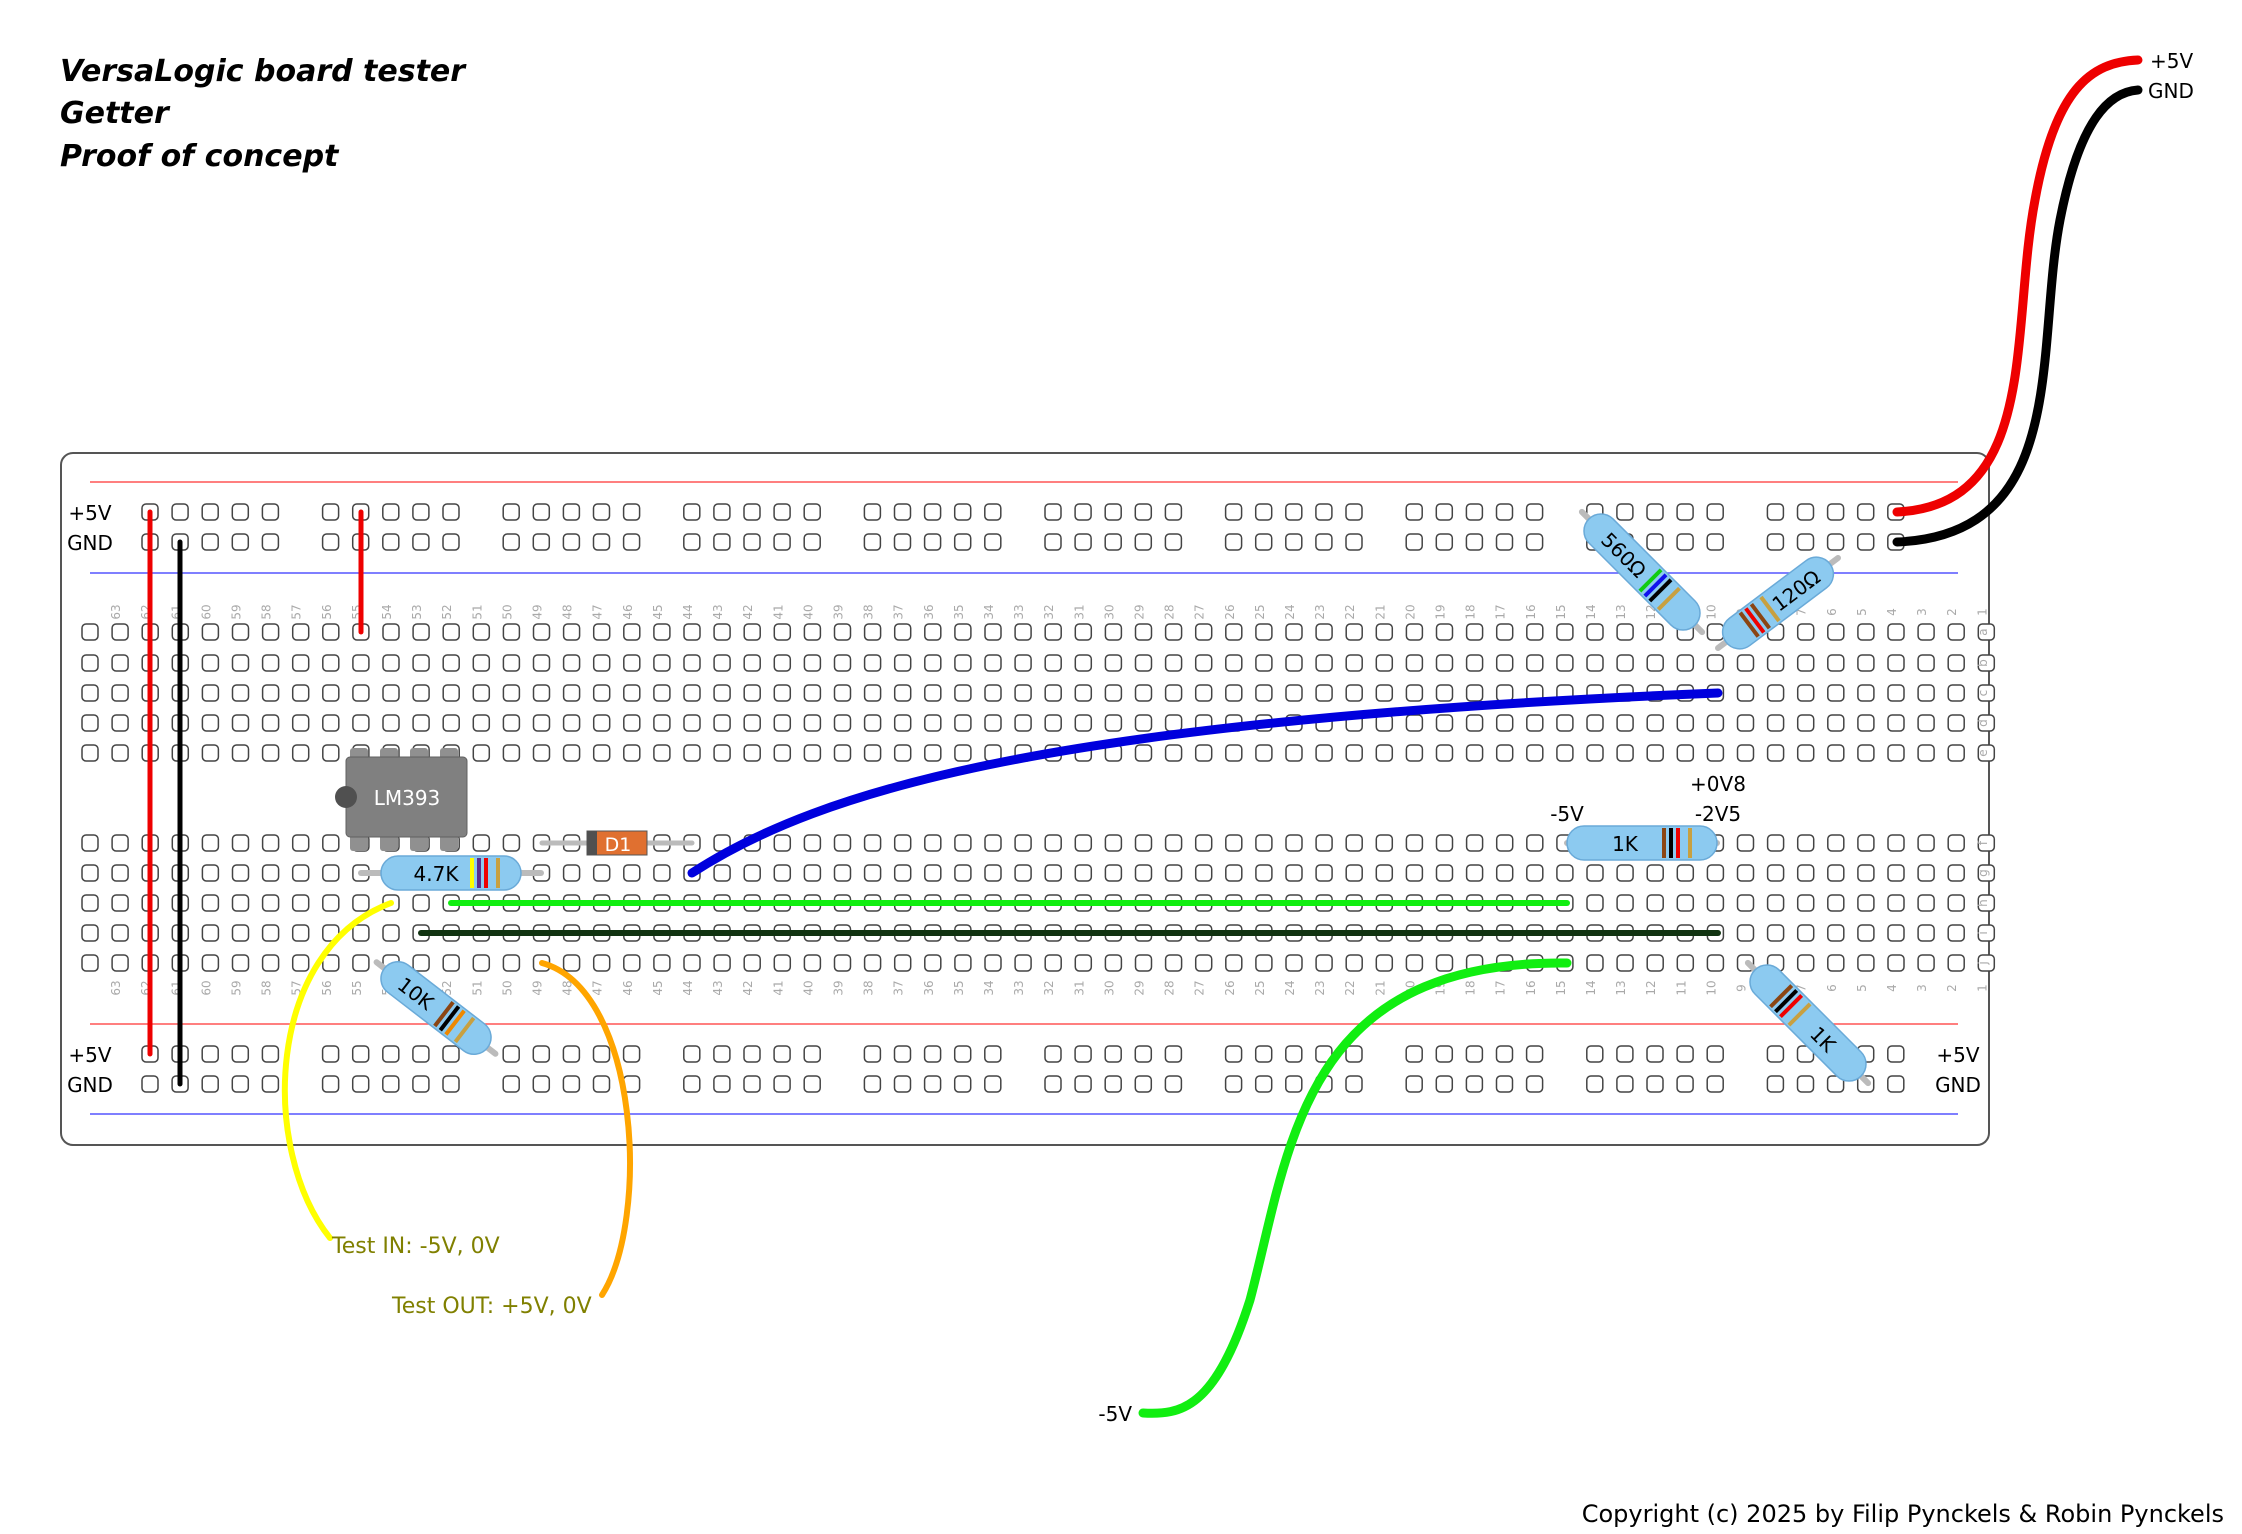 The image size is (2242, 1534). I want to click on column-number: 43, so click(718, 987).